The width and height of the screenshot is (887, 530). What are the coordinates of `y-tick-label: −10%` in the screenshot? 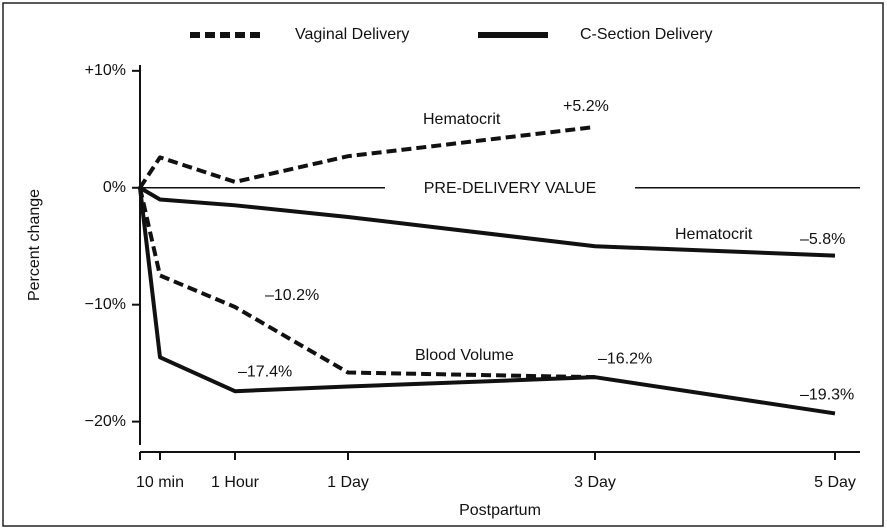 It's located at (105, 304).